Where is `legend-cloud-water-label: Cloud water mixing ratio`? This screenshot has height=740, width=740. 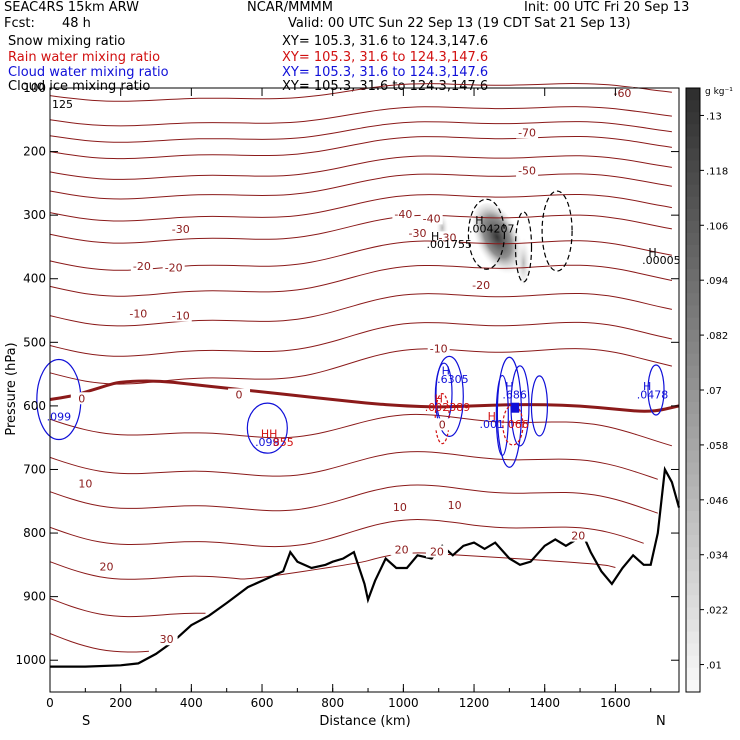
legend-cloud-water-label: Cloud water mixing ratio is located at coordinates (88, 72).